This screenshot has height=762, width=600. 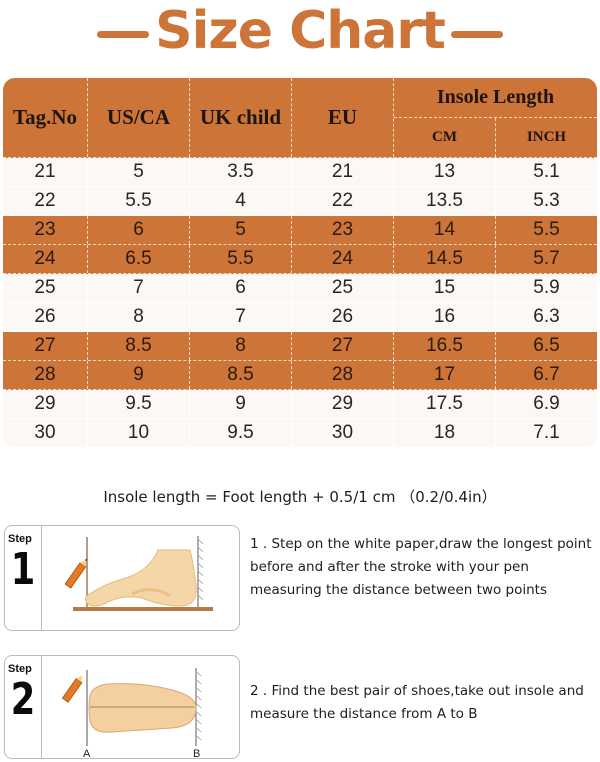 What do you see at coordinates (445, 137) in the screenshot?
I see `header-cm: CM` at bounding box center [445, 137].